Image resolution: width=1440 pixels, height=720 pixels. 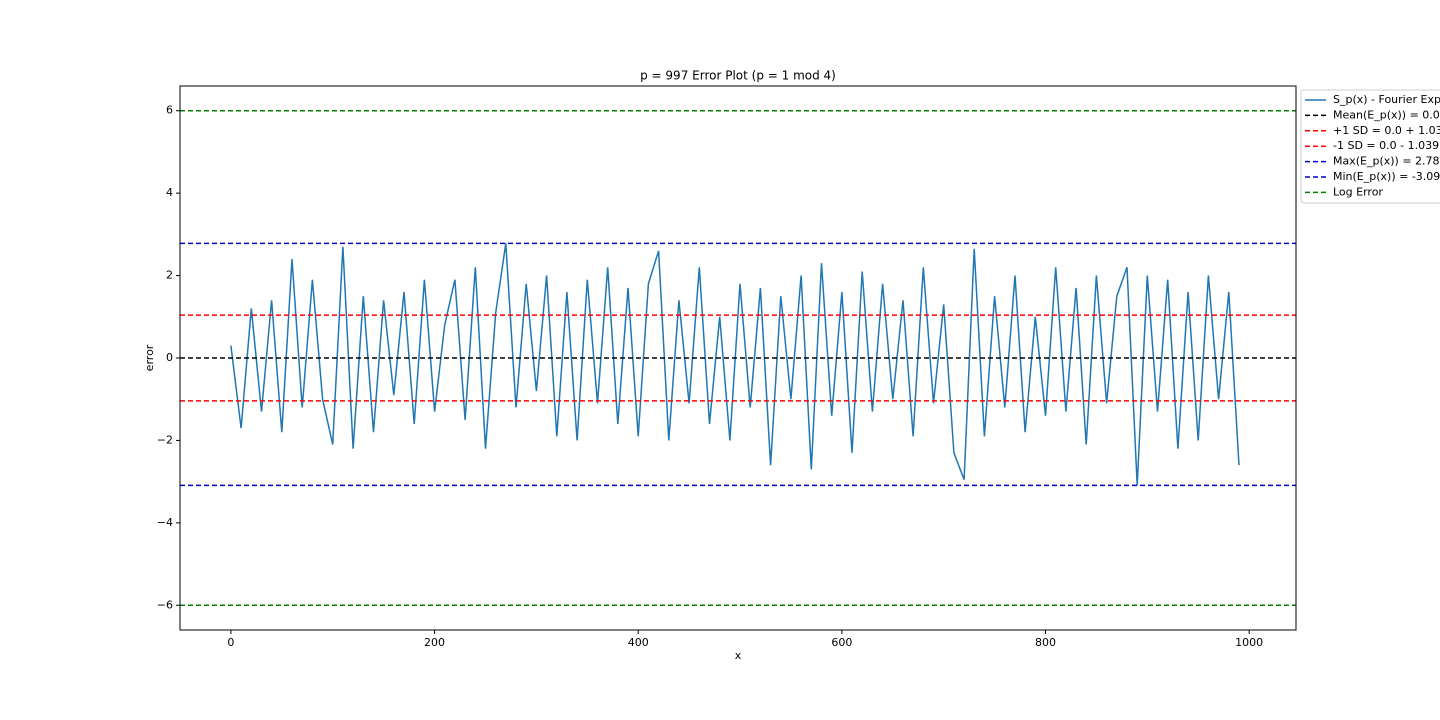 I want to click on x-tick-label: 800, so click(x=1045, y=642).